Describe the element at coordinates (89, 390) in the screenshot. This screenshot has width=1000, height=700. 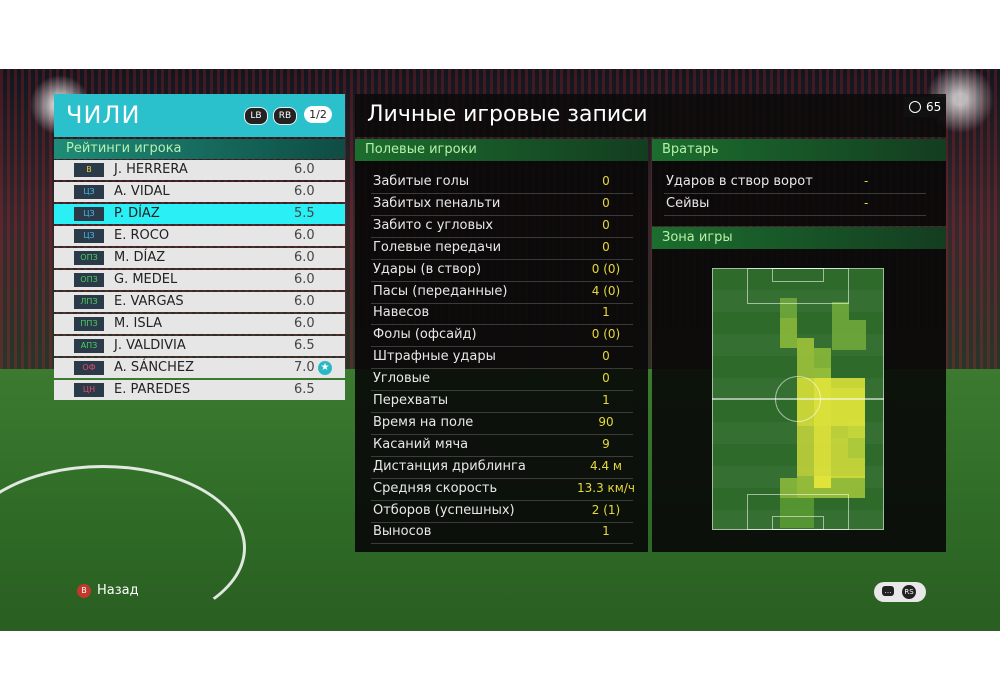
I see `position-badge: ЦН` at that location.